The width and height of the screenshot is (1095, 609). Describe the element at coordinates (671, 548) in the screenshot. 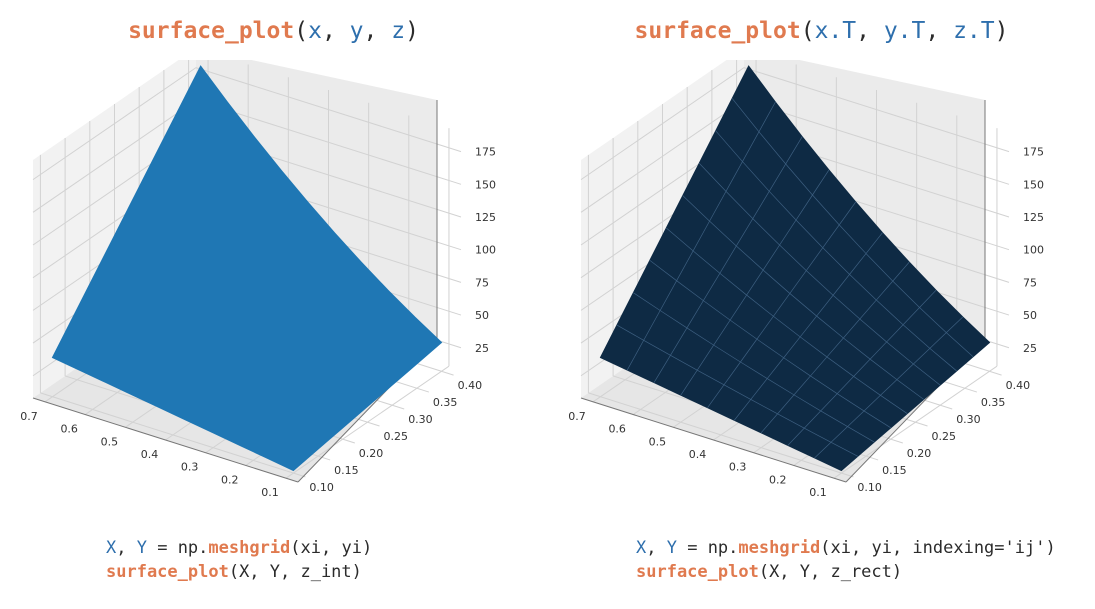

I see `code-token: Y` at that location.